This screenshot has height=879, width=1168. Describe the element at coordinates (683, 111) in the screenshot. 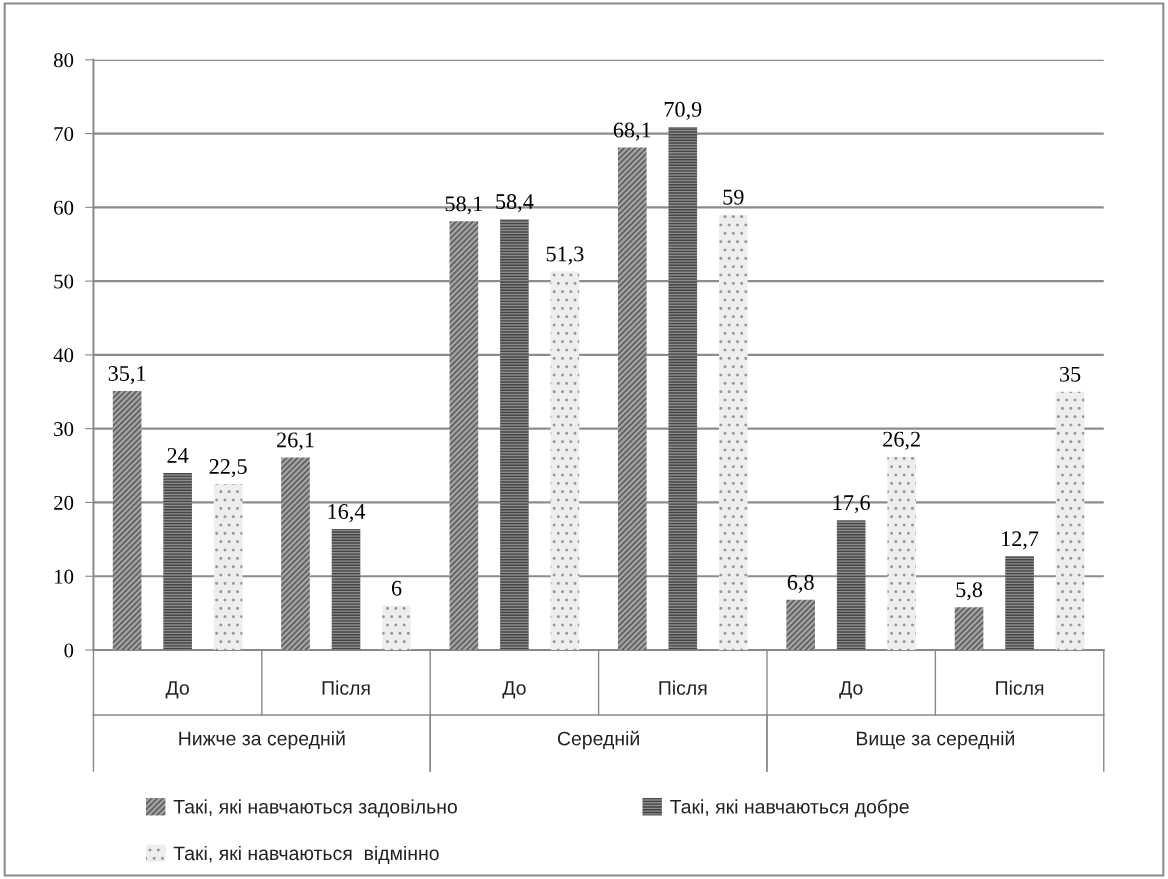

I see `data-label: 70,9` at that location.